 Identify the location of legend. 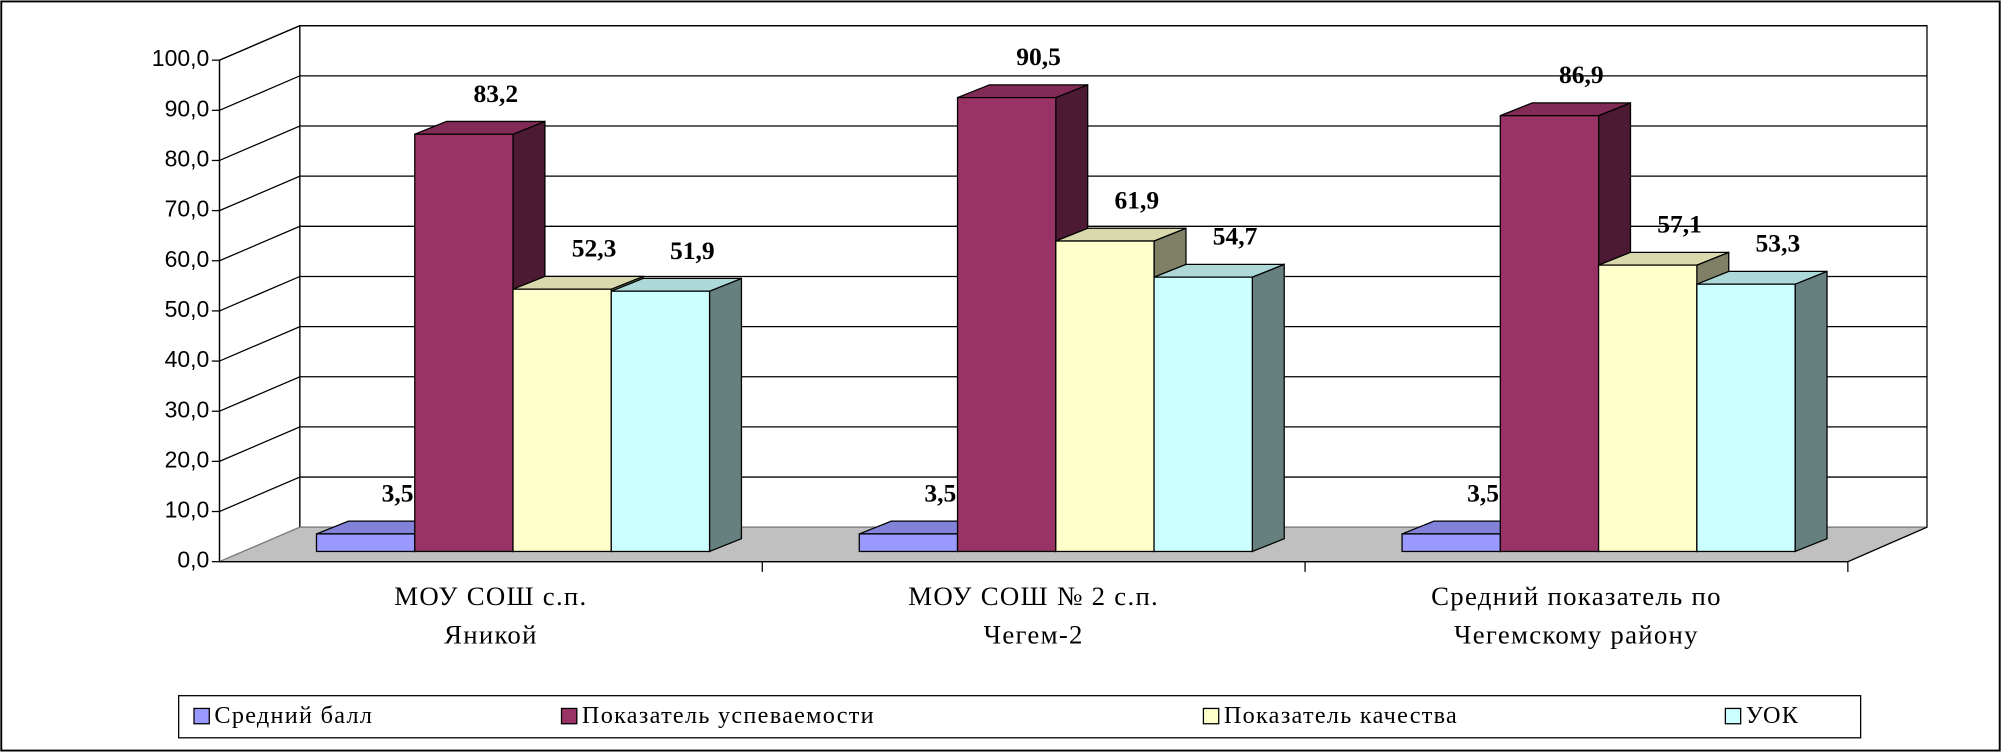
(1020, 717).